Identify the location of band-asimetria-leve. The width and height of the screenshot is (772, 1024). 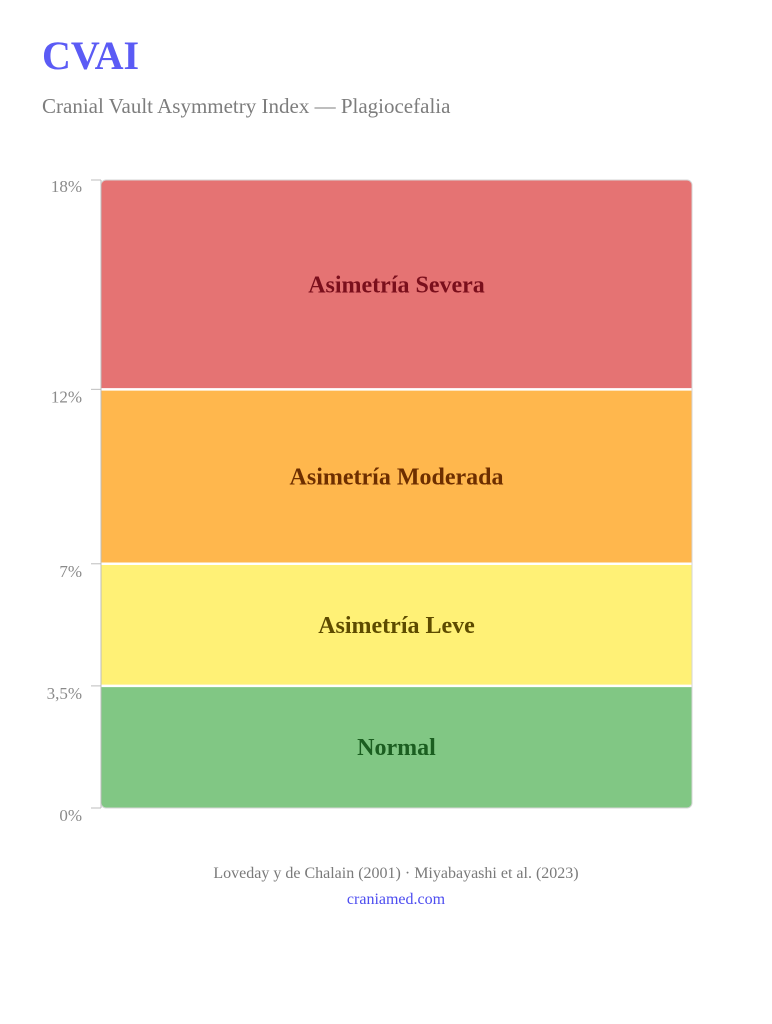
(396, 624).